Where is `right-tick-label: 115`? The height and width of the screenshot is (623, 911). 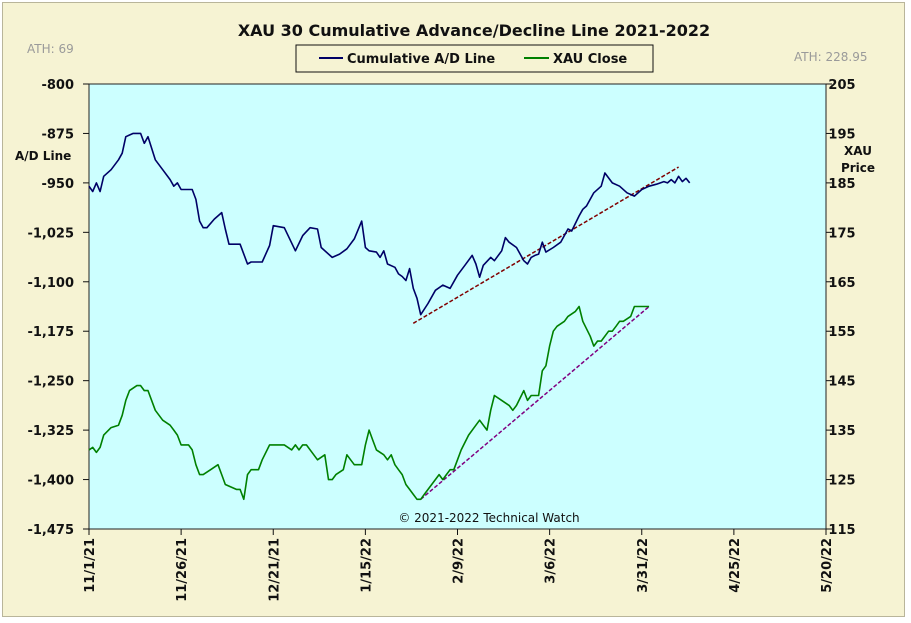
right-tick-label: 115 is located at coordinates (841, 530).